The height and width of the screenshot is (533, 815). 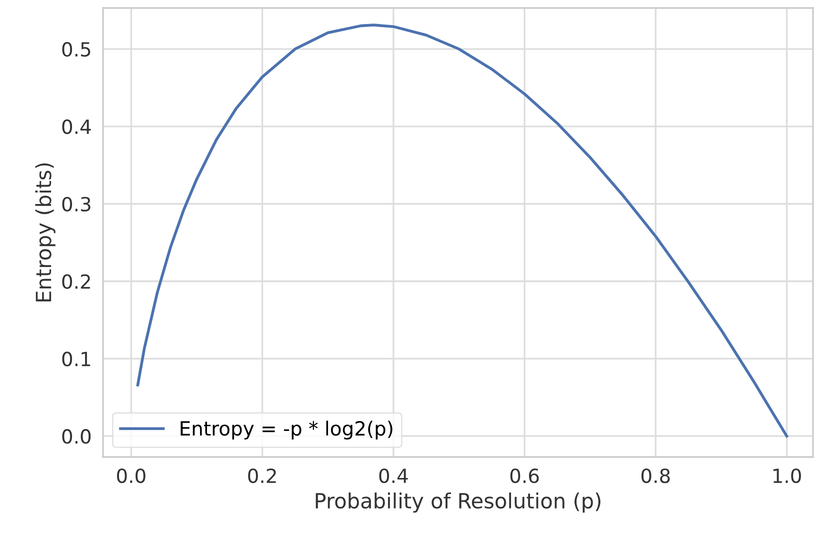 I want to click on x-tick-label: 0.4, so click(x=393, y=476).